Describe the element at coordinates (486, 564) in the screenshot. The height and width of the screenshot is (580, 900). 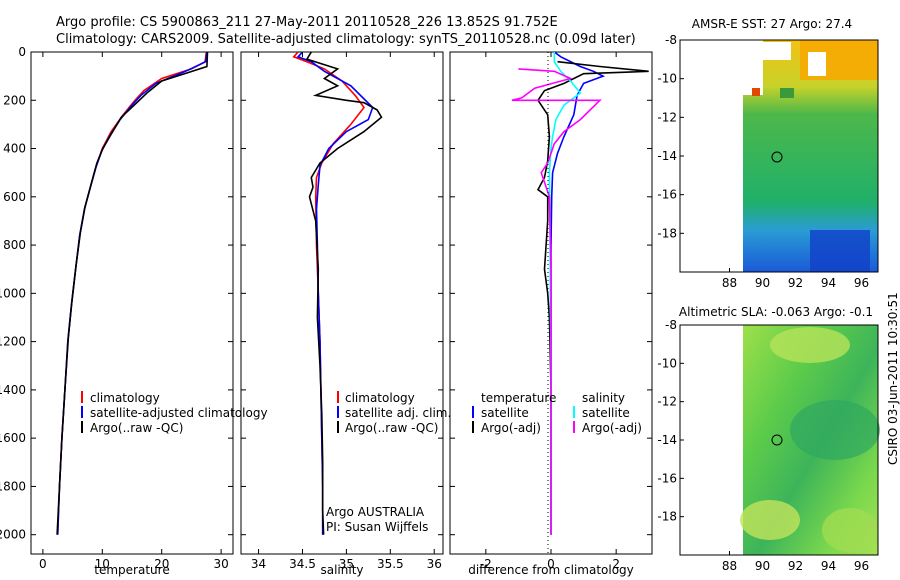
I see `difference-xtick-label: -2` at that location.